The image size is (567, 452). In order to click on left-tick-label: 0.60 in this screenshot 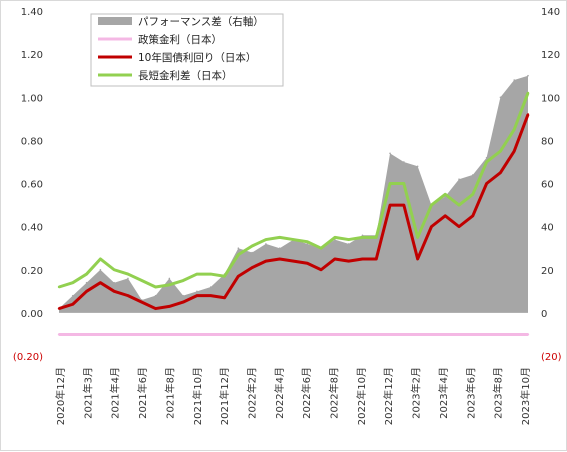, I will do `click(32, 185)`.